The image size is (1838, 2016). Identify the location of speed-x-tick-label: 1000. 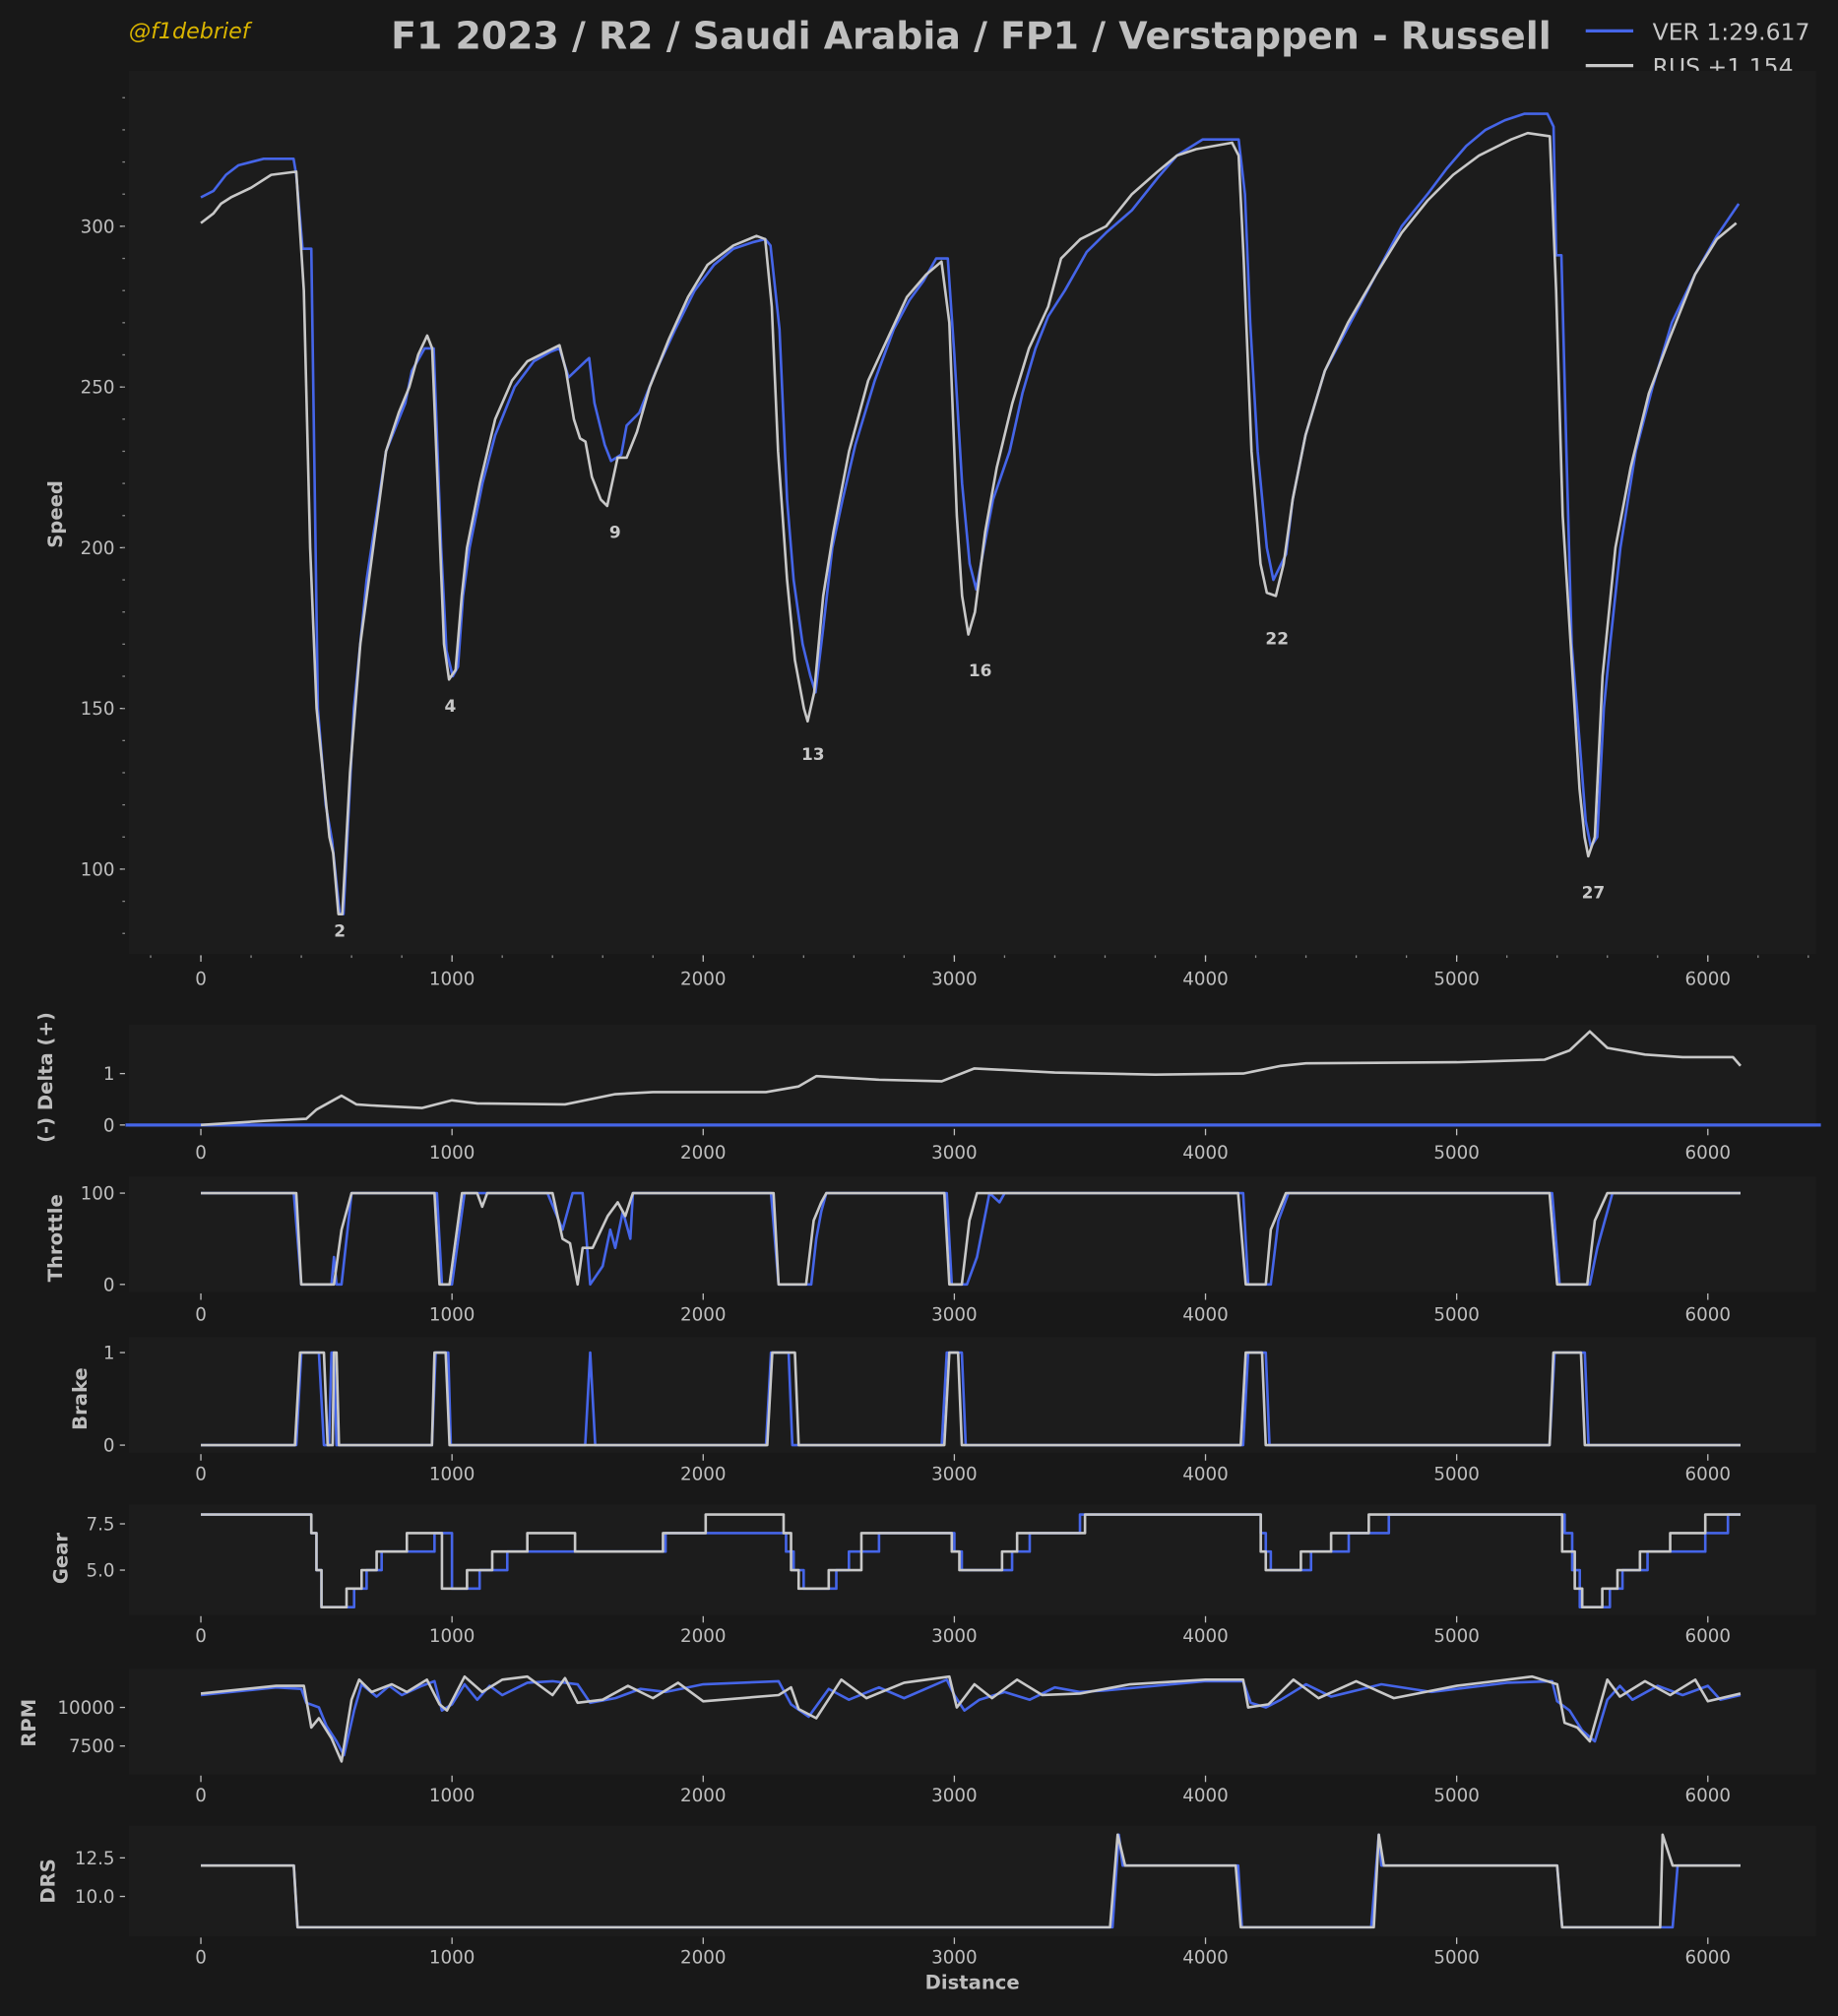
(452, 979).